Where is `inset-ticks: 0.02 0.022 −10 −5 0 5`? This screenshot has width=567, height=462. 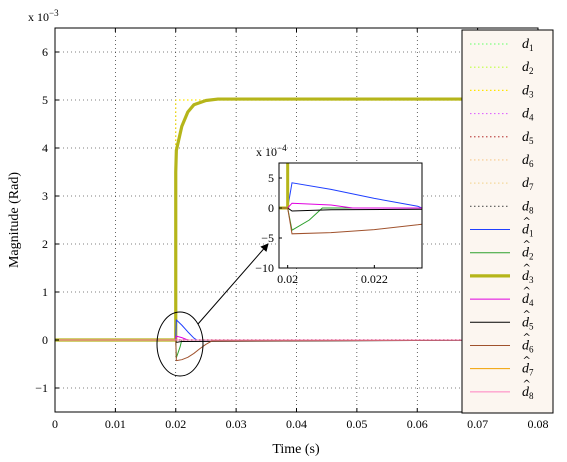
inset-ticks: 0.02 0.022 −10 −5 0 5 is located at coordinates (321, 228).